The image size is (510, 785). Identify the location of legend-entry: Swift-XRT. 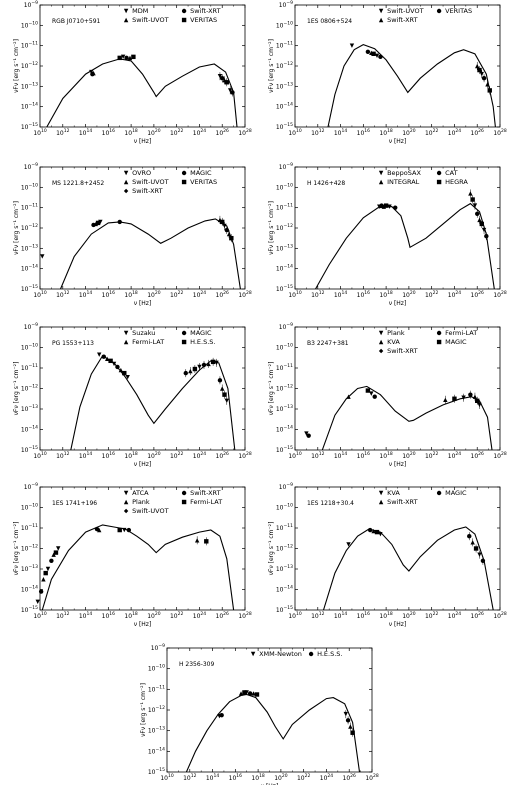
(147, 191).